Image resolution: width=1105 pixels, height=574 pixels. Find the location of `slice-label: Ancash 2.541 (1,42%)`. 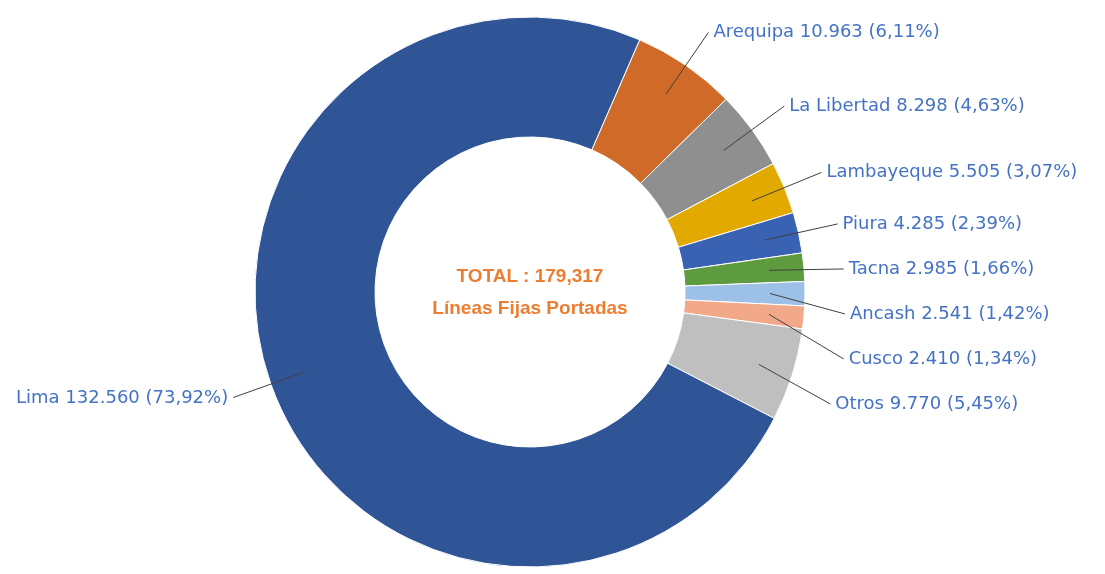

slice-label: Ancash 2.541 (1,42%) is located at coordinates (949, 312).